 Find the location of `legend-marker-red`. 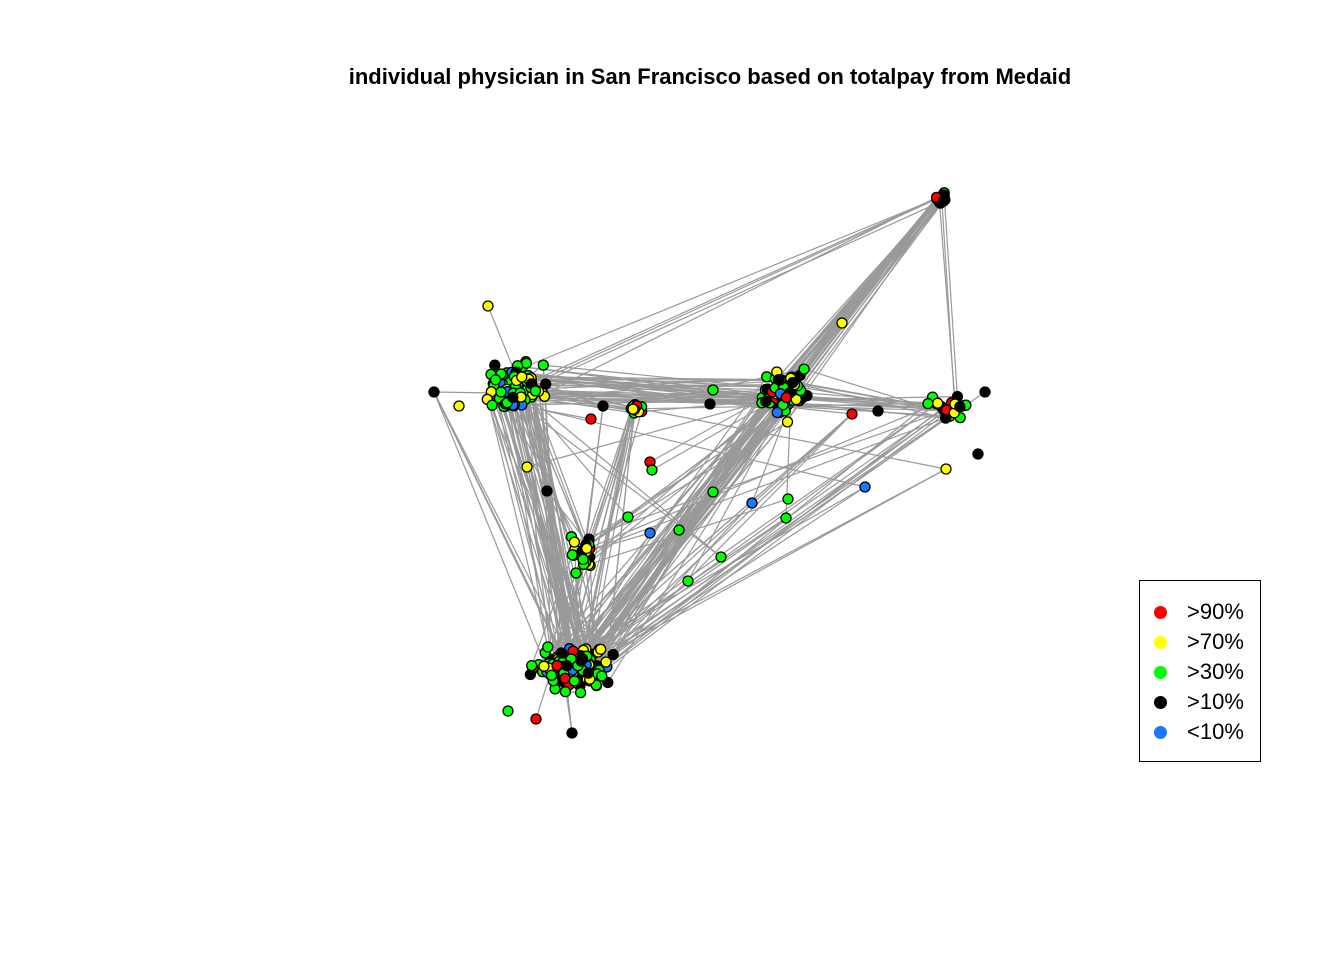

legend-marker-red is located at coordinates (1160, 612).